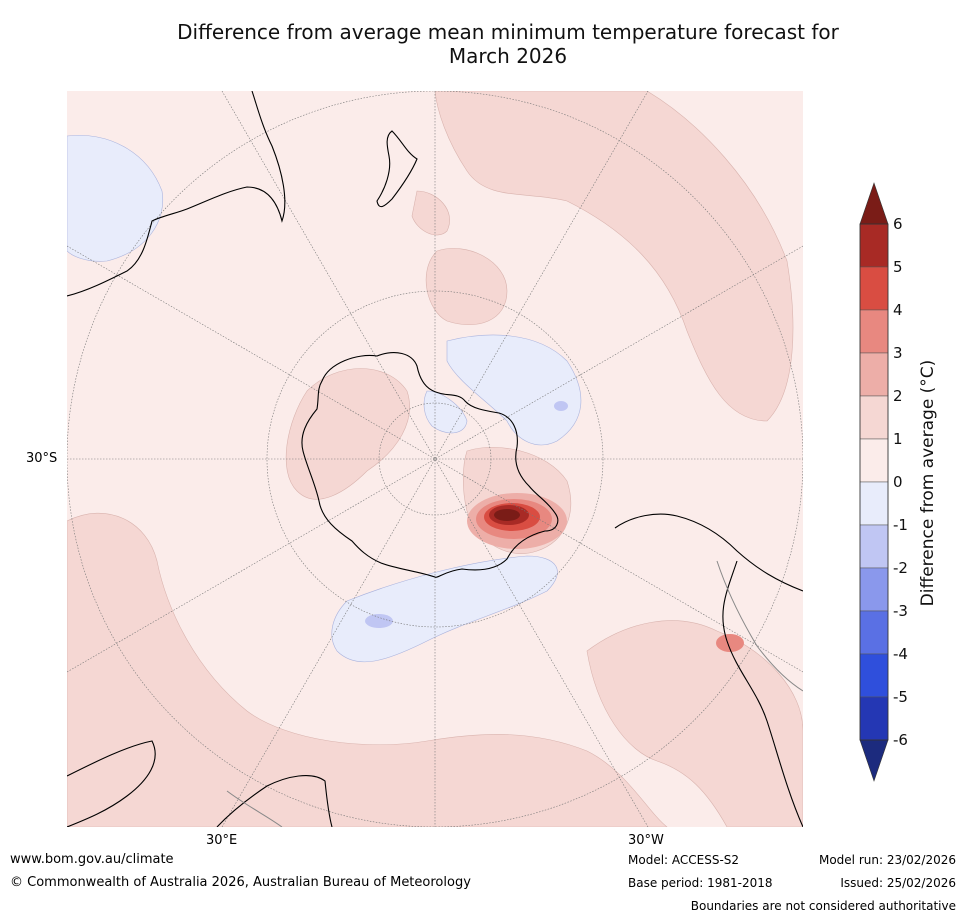 Image resolution: width=965 pixels, height=919 pixels. Describe the element at coordinates (900, 697) in the screenshot. I see `colorbar-tick-label: -5` at that location.